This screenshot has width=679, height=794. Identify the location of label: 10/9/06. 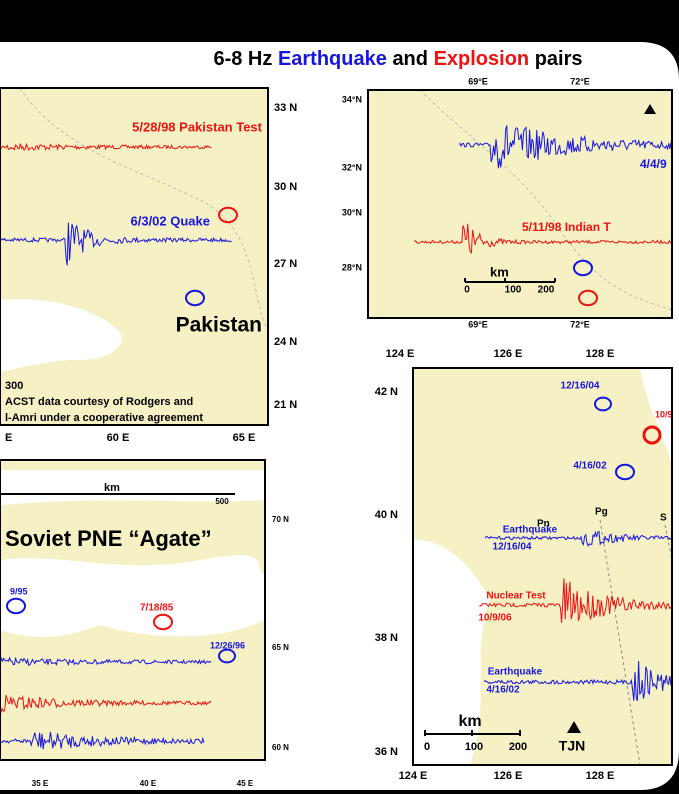
(495, 618).